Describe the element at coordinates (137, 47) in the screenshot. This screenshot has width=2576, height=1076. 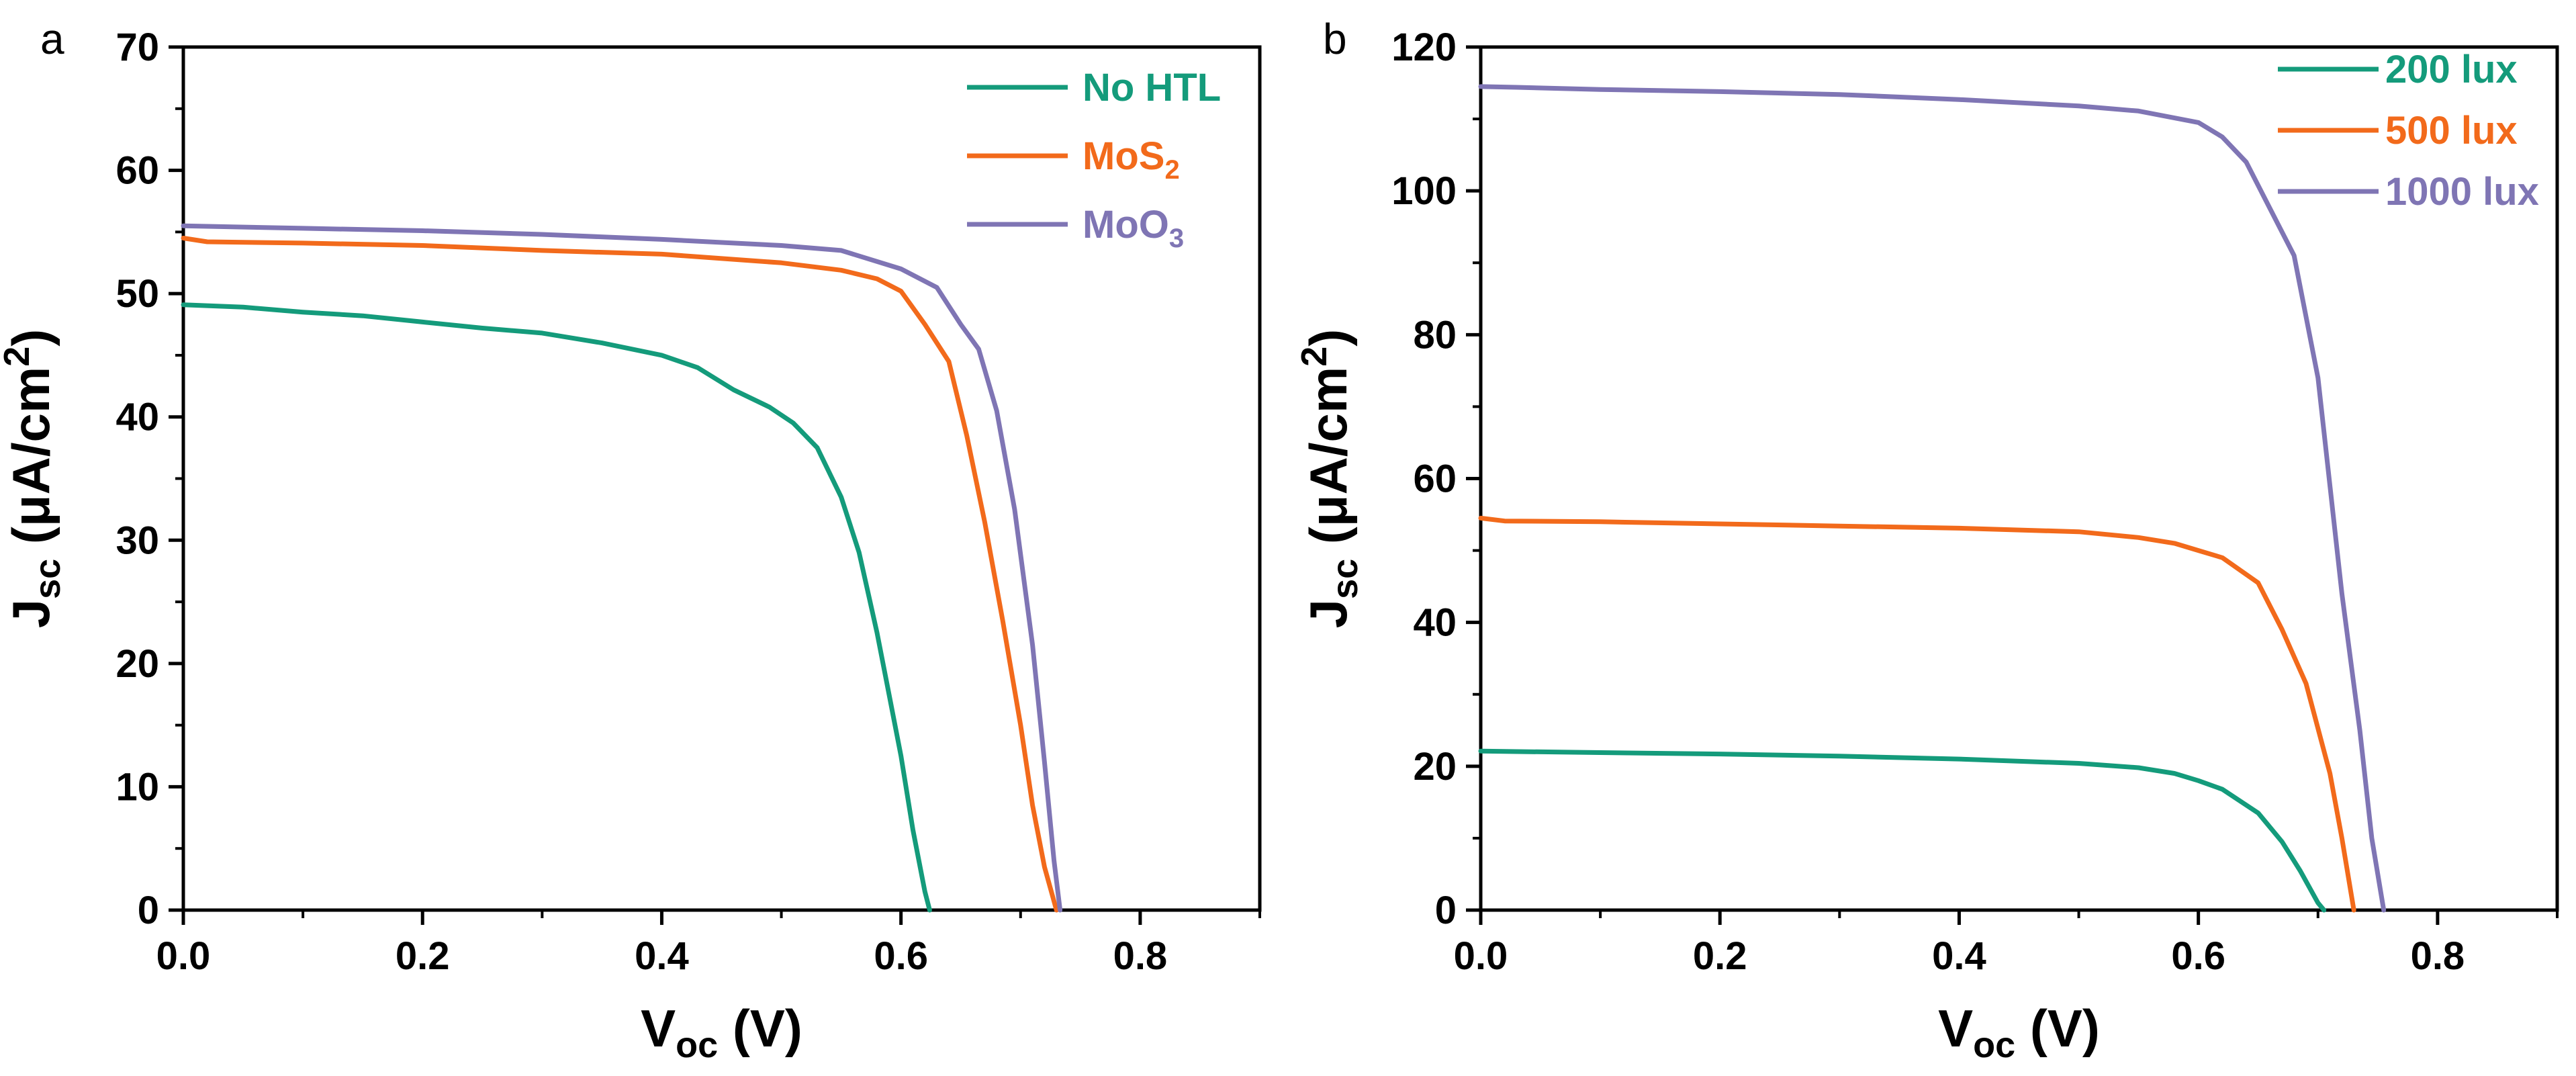
I see `y-tick-label: 70` at that location.